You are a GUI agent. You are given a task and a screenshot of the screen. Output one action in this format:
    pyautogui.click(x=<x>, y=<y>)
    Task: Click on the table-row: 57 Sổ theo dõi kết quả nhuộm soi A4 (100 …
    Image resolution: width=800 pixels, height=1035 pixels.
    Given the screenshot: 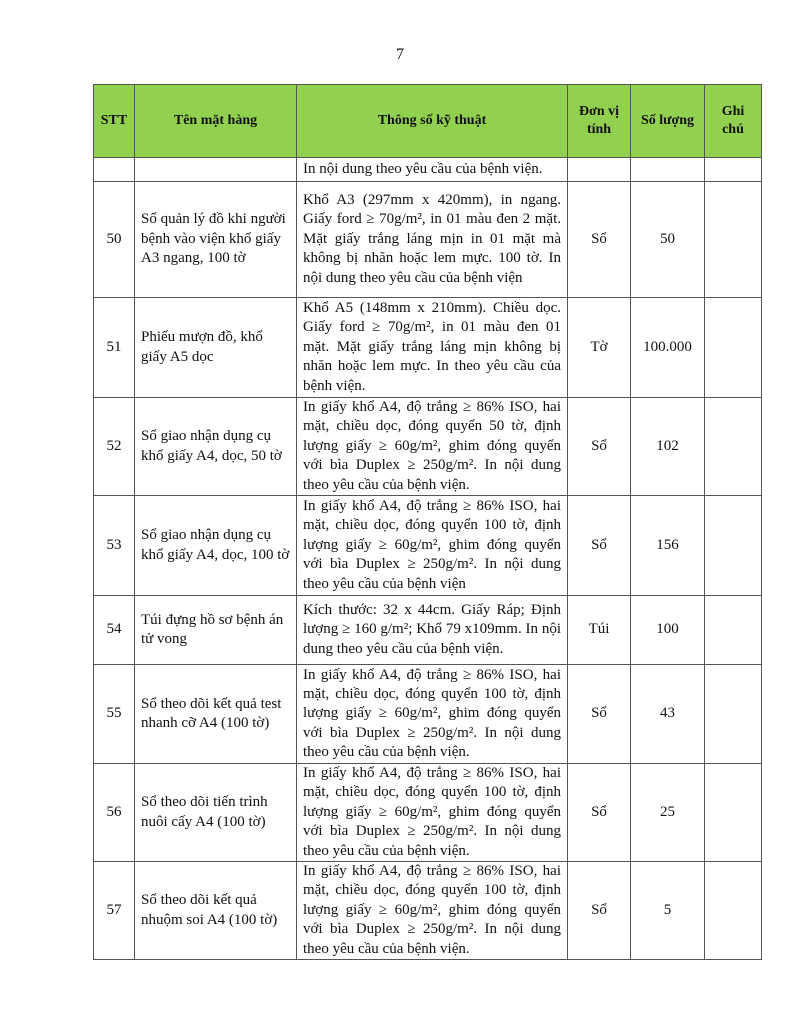 What is the action you would take?
    pyautogui.click(x=427, y=911)
    